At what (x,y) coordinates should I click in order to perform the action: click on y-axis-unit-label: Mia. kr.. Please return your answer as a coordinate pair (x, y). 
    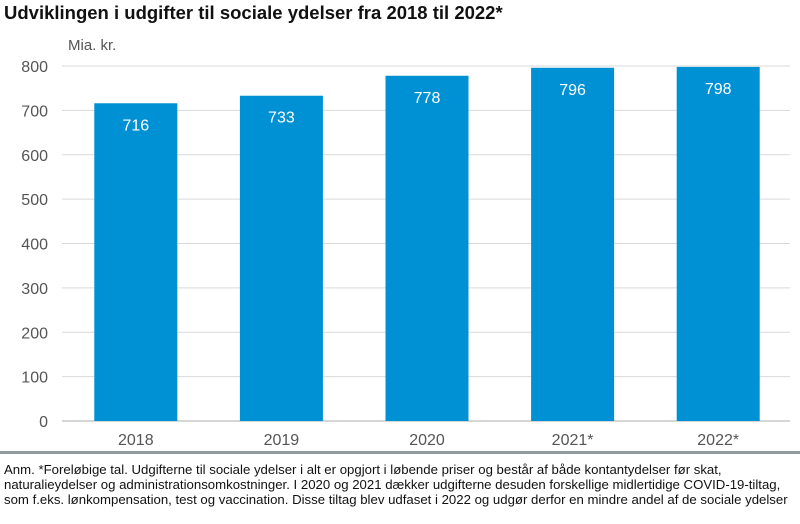
    Looking at the image, I should click on (92, 45).